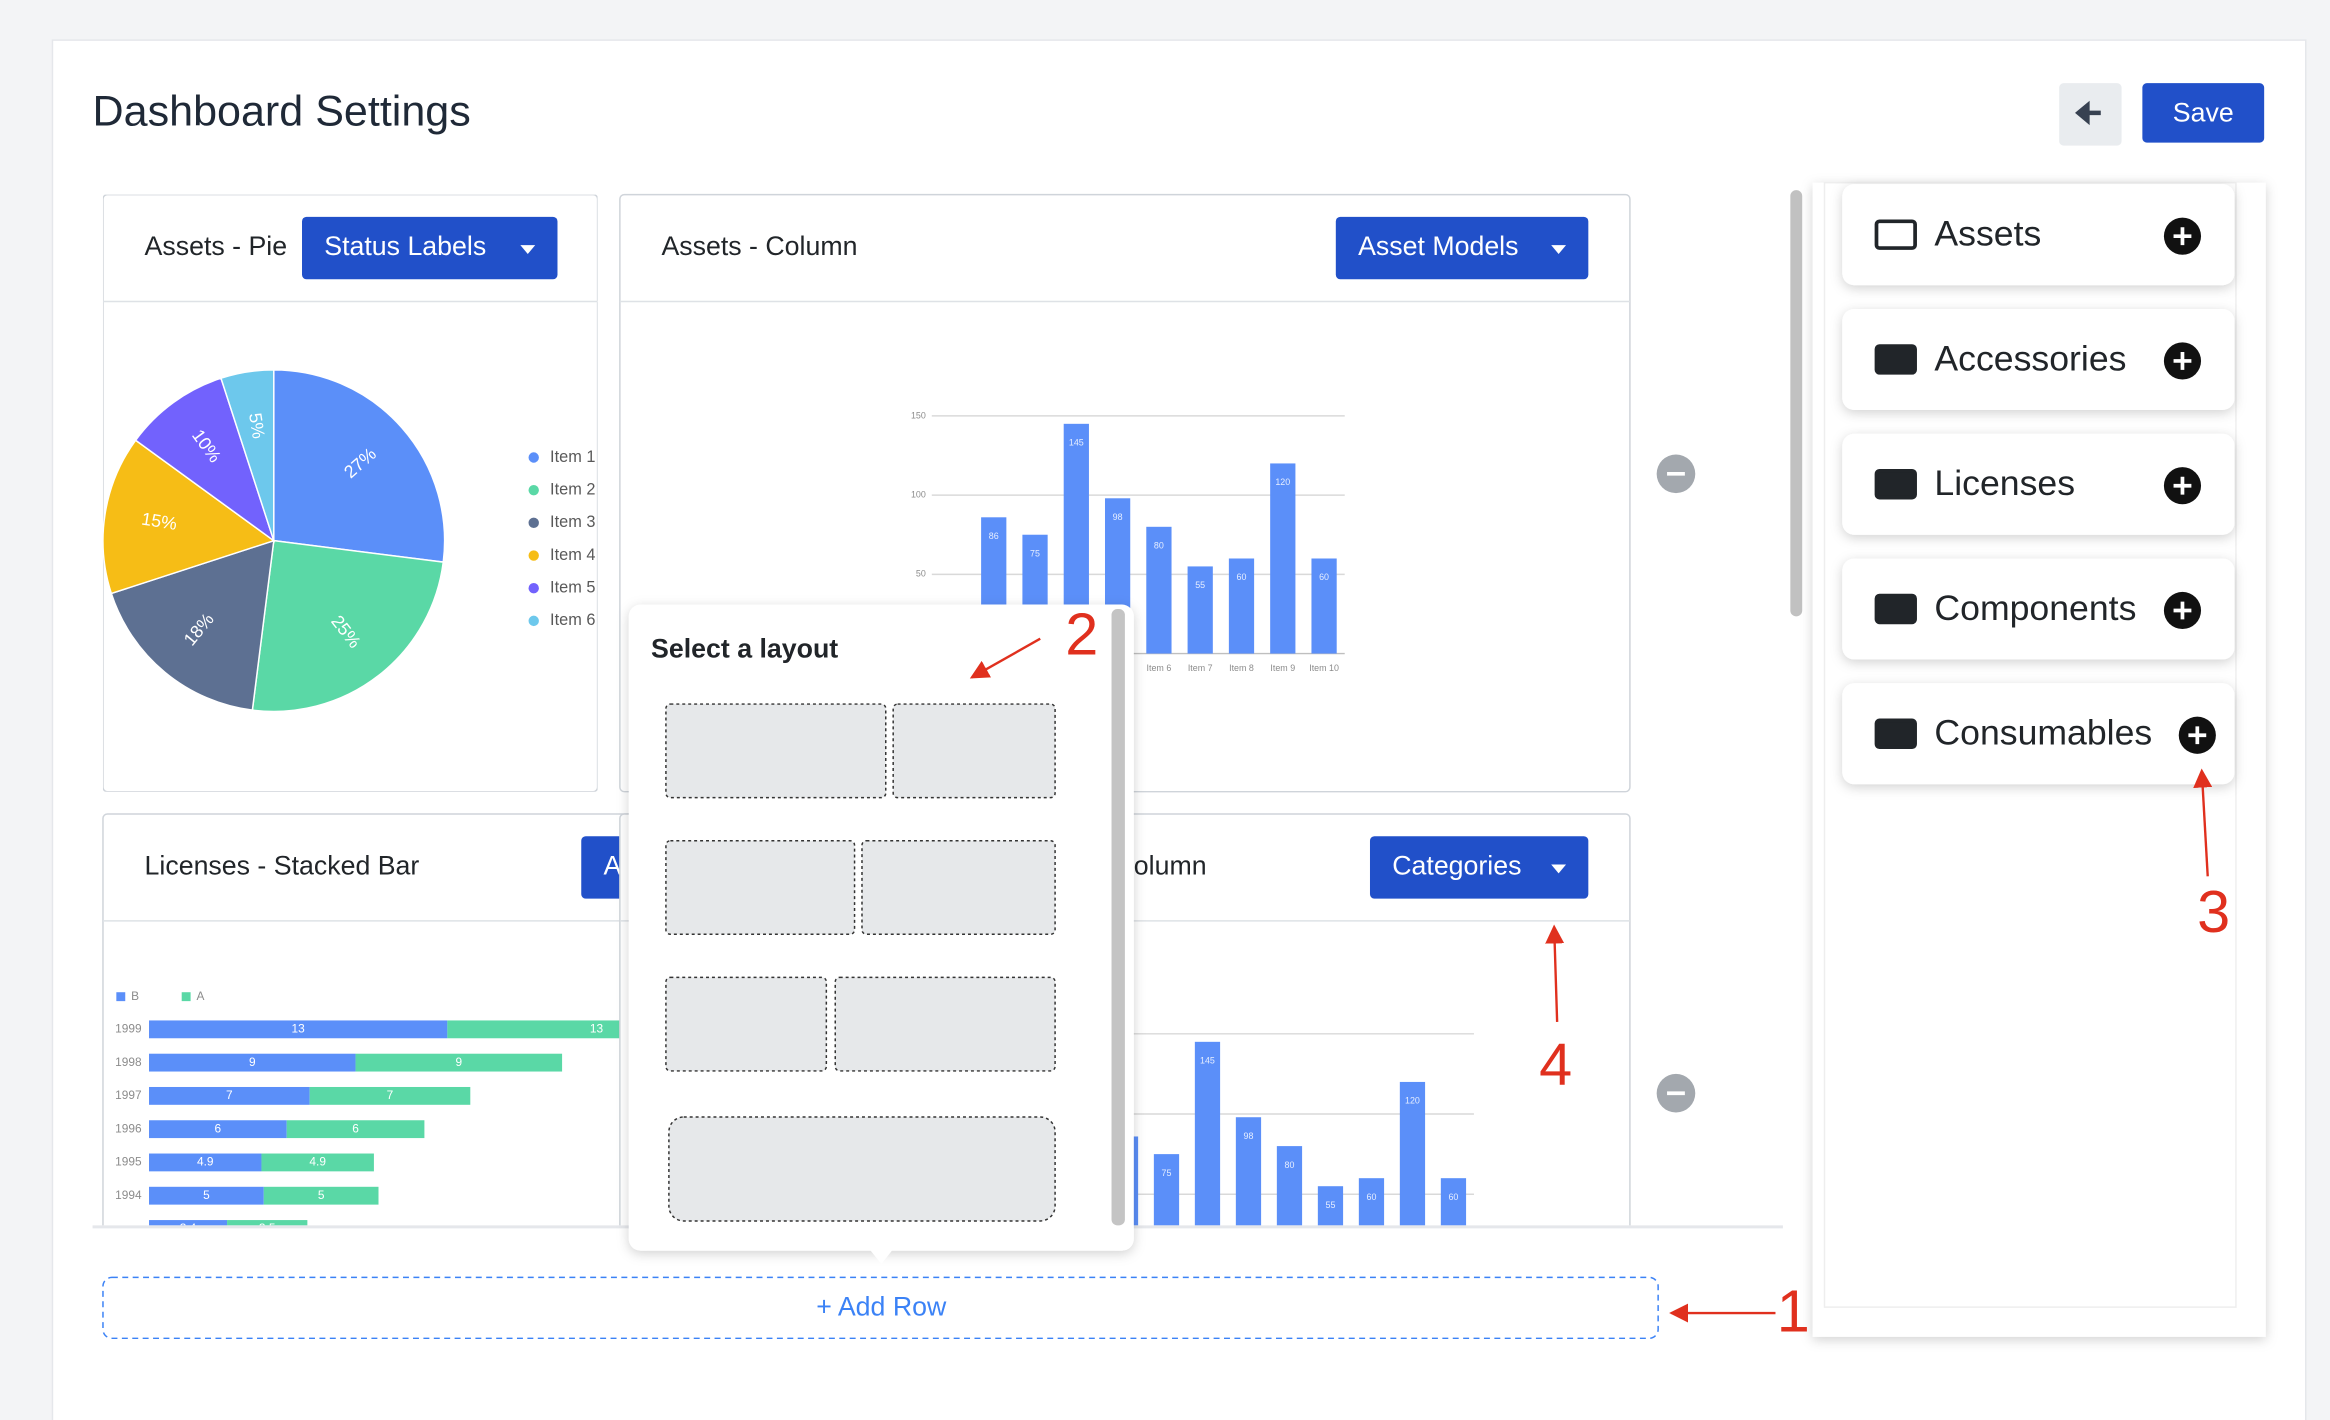  Describe the element at coordinates (2030, 358) in the screenshot. I see `widget-source-label: Accessories` at that location.